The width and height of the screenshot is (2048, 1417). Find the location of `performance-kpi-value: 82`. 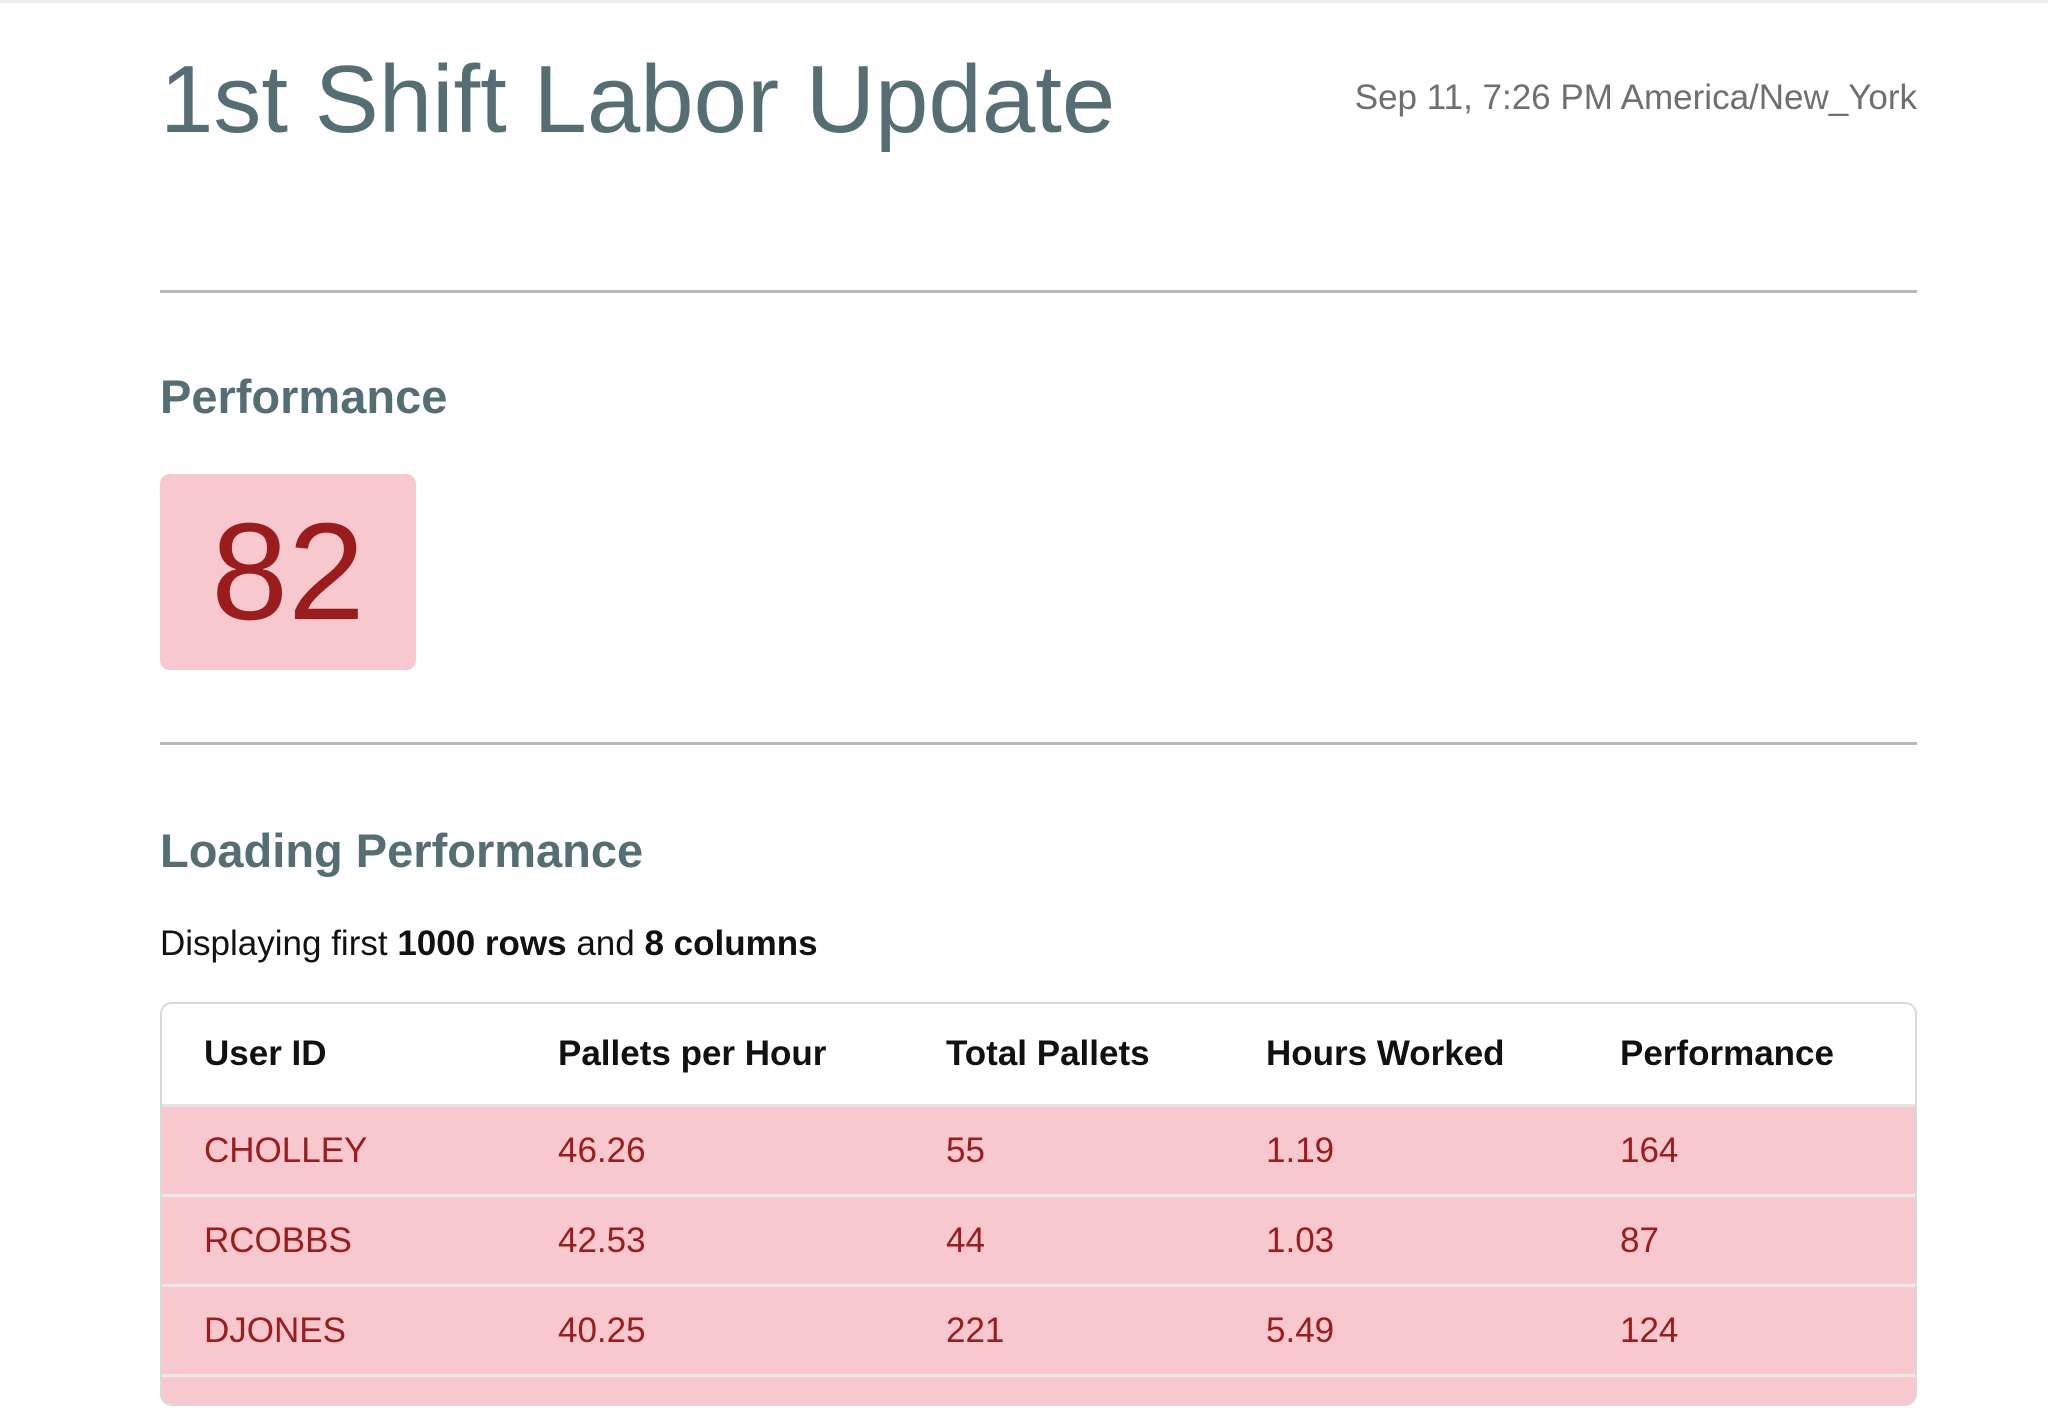

performance-kpi-value: 82 is located at coordinates (288, 572).